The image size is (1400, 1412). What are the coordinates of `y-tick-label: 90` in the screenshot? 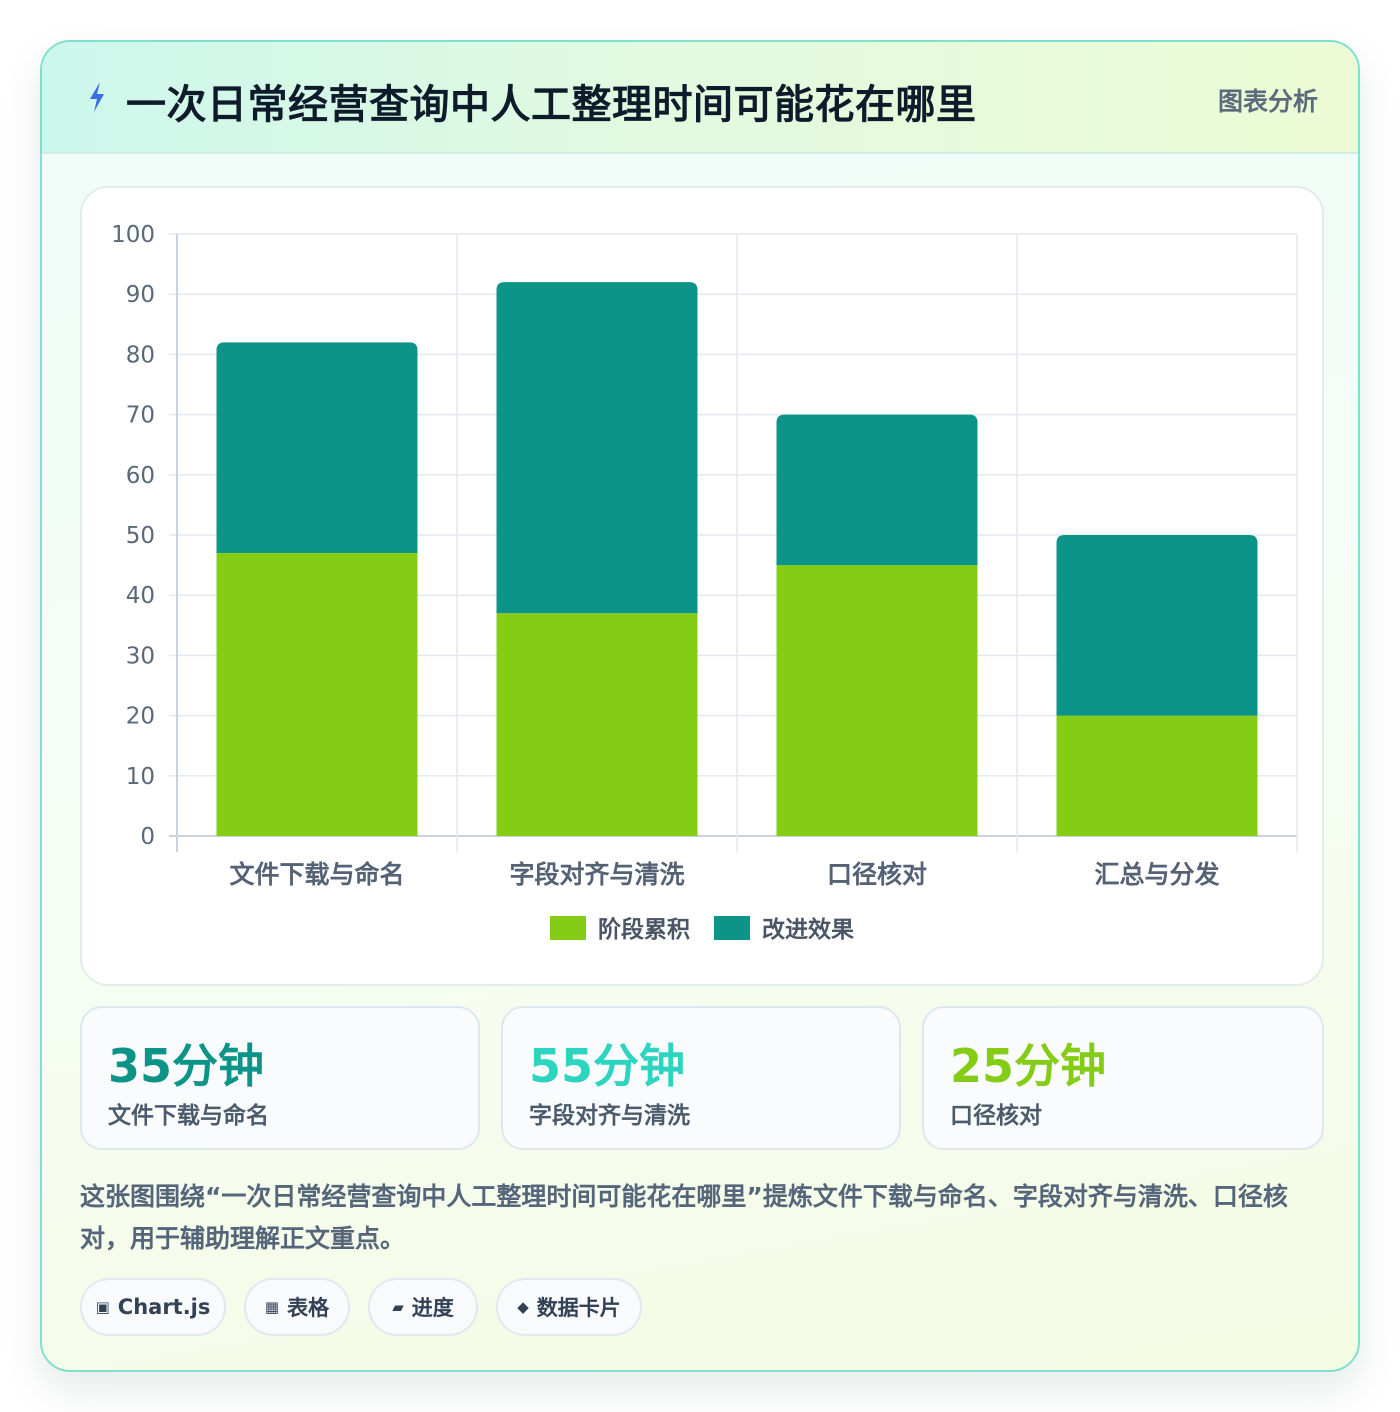 It's located at (140, 295).